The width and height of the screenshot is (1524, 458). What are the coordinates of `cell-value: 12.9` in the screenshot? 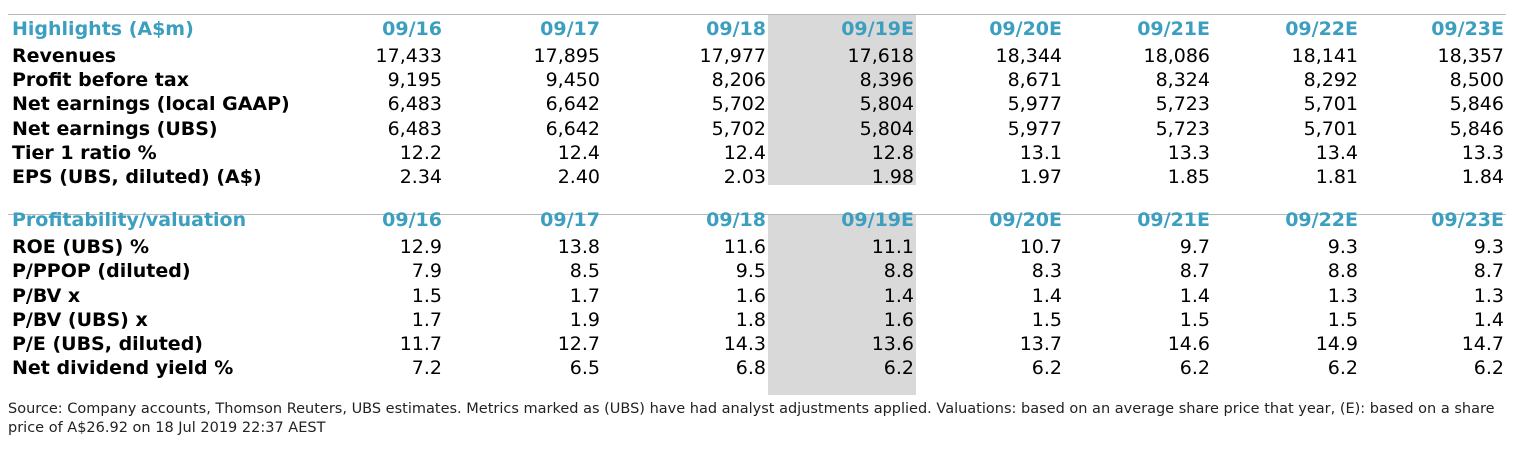 It's located at (420, 247).